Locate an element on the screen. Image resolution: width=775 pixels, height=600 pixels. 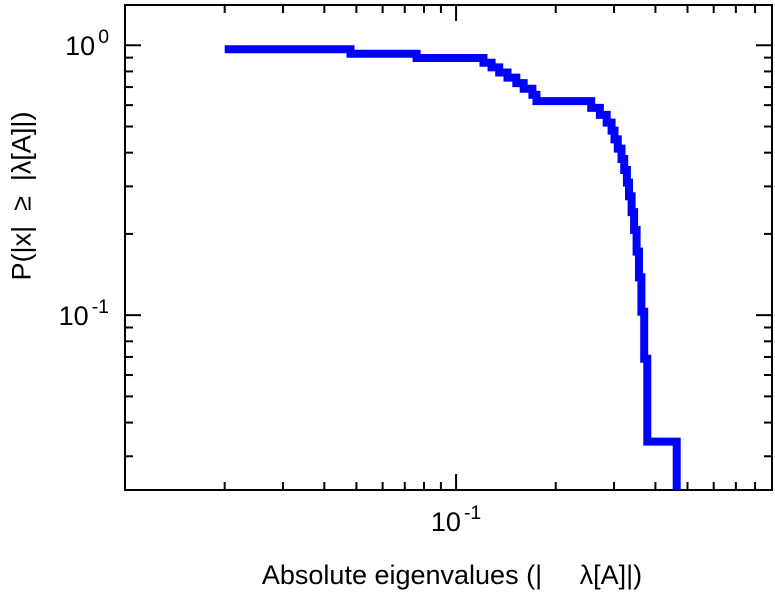
y-tick-exponent: 0 is located at coordinates (103, 37).